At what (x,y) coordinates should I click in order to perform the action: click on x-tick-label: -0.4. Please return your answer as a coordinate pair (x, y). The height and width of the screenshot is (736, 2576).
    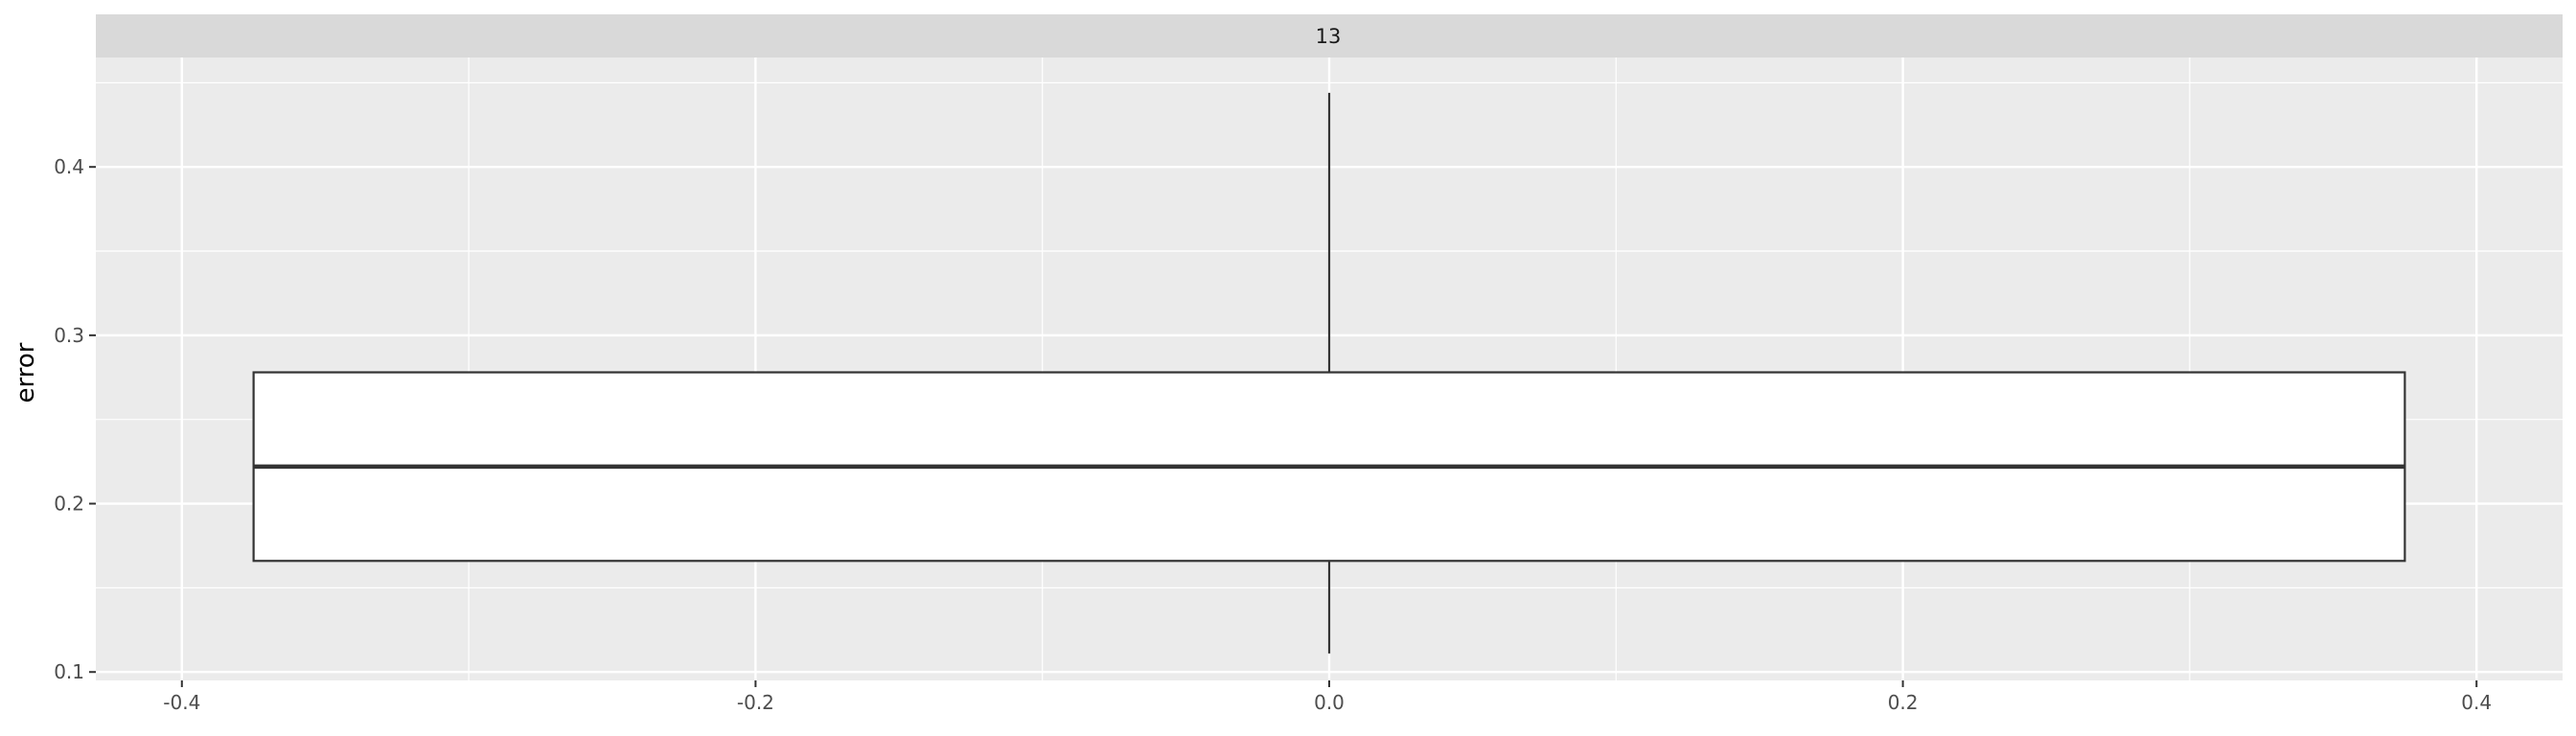
    Looking at the image, I should click on (181, 702).